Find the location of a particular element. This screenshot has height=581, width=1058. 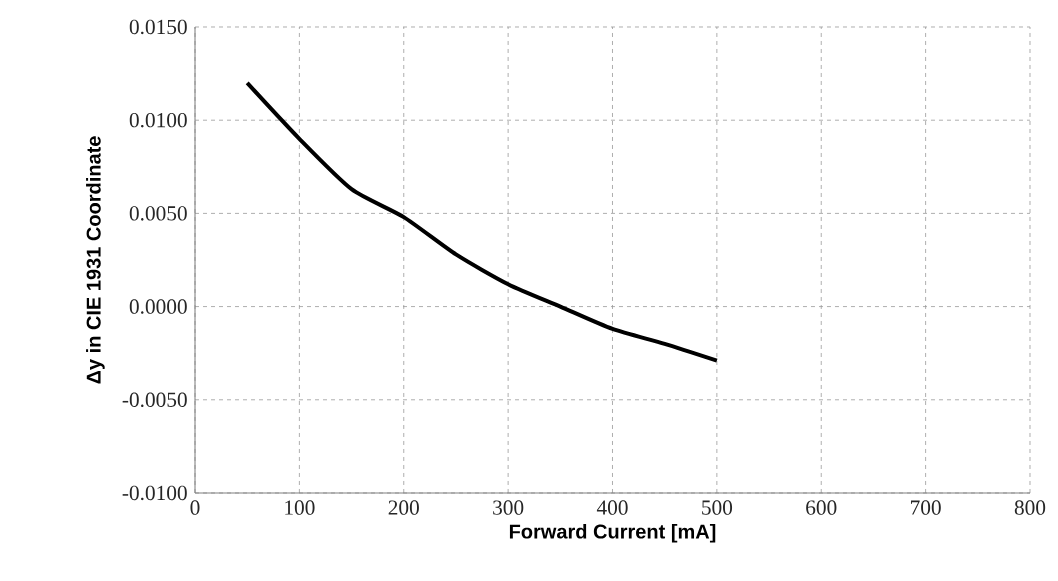

x-tick-label: 200 is located at coordinates (403, 507).